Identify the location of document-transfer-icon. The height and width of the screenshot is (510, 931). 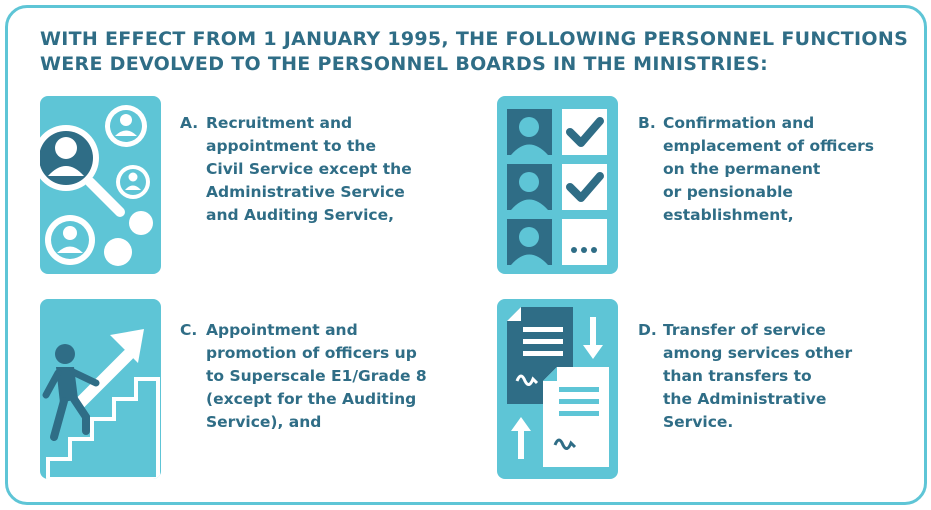
(557, 389).